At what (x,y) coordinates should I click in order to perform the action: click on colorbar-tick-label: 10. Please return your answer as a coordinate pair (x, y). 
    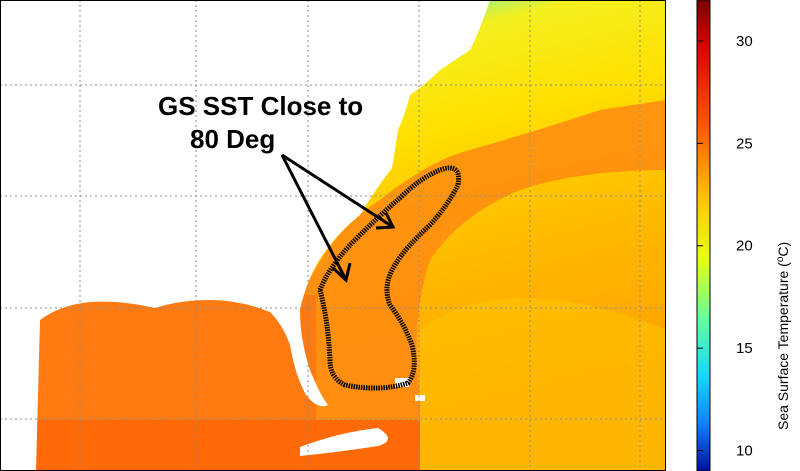
    Looking at the image, I should click on (744, 451).